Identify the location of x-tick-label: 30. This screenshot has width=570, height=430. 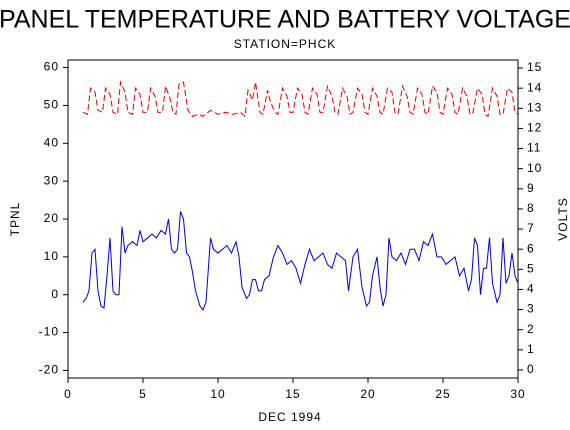
(517, 394).